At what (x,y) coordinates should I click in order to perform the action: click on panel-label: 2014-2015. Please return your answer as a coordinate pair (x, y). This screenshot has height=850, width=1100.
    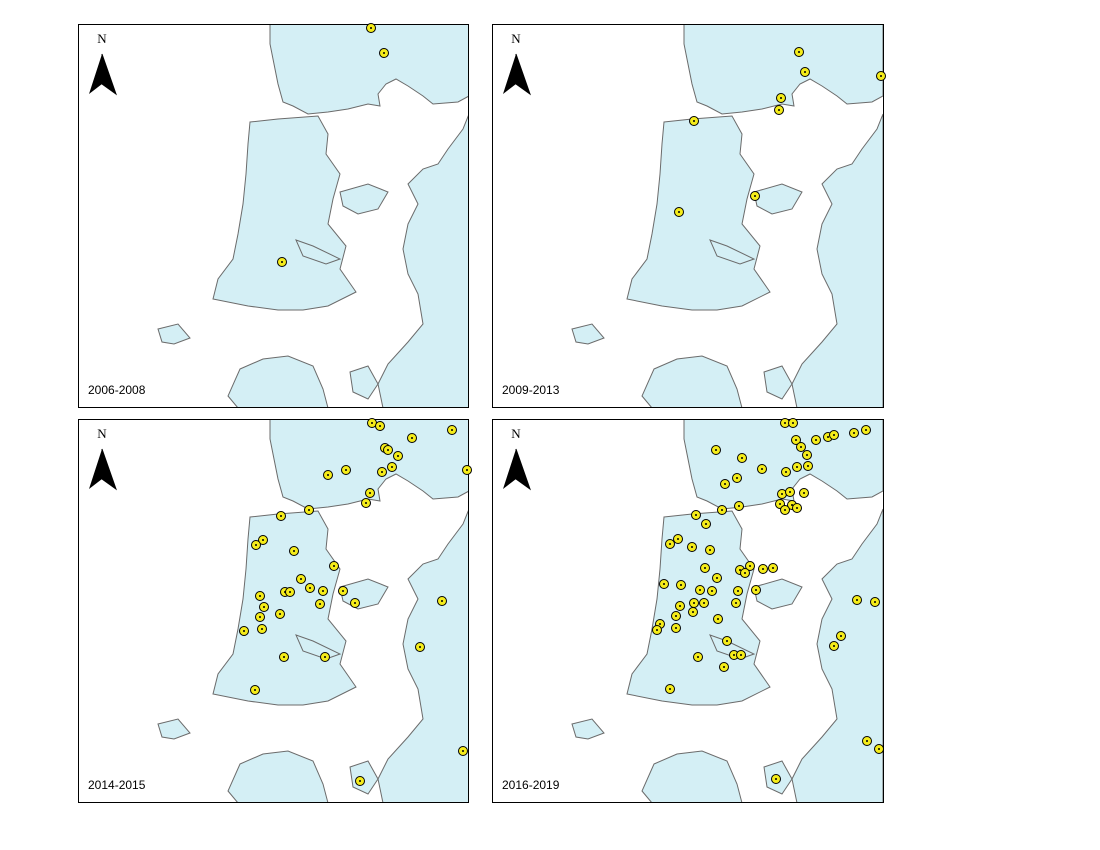
    Looking at the image, I should click on (117, 785).